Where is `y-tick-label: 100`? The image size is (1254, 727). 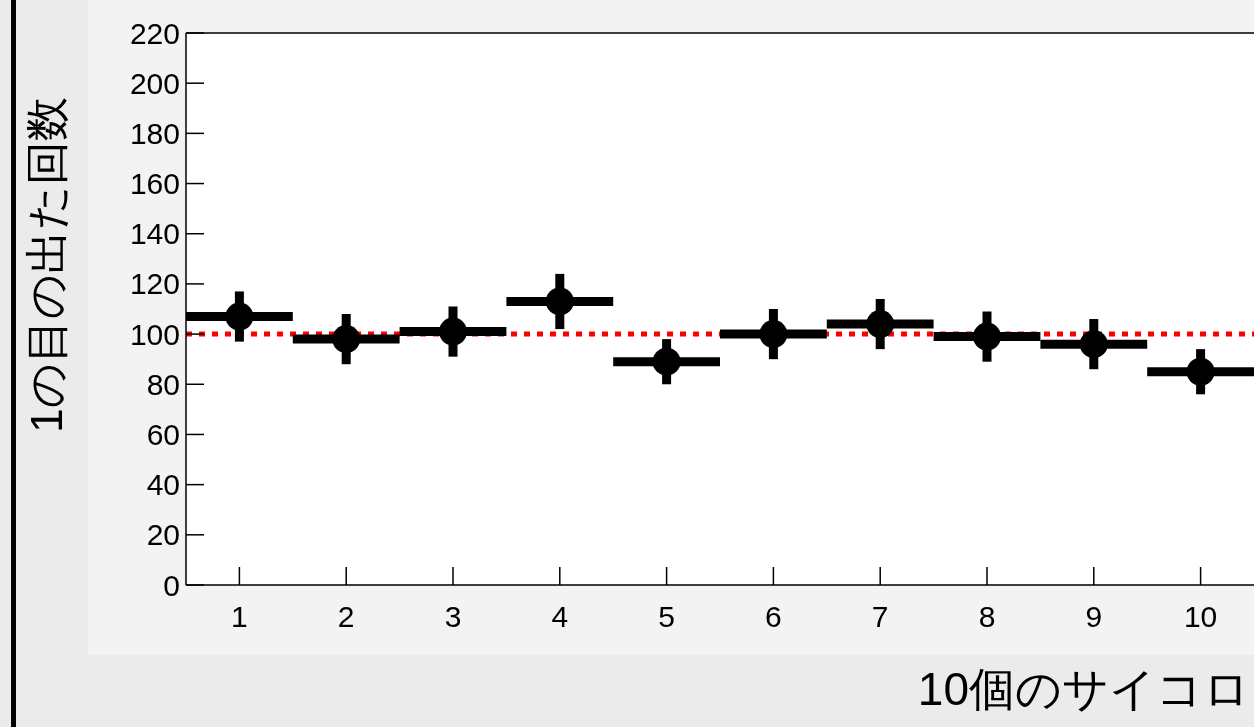
y-tick-label: 100 is located at coordinates (154, 334).